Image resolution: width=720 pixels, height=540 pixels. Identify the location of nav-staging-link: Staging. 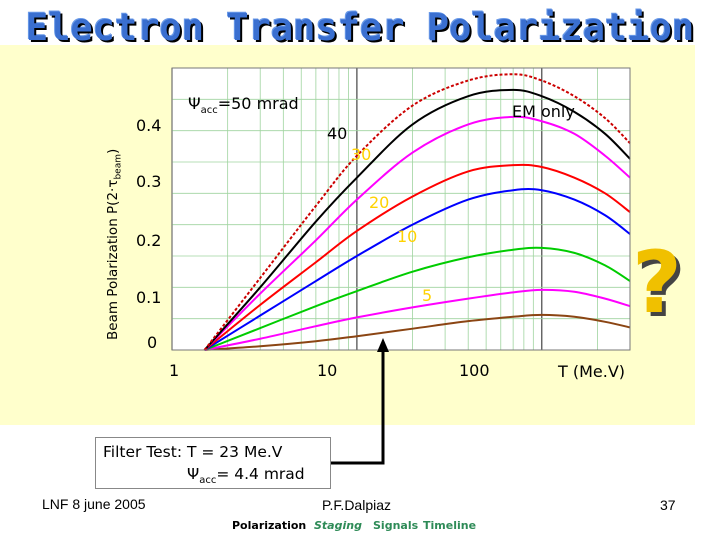
(338, 525).